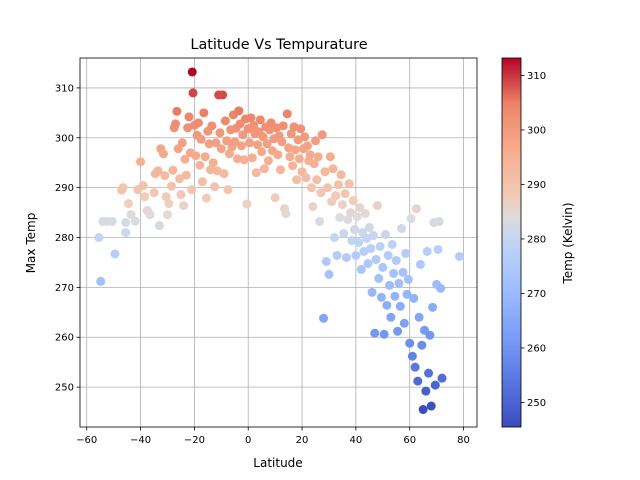  I want to click on y-tick-label: 260, so click(64, 338).